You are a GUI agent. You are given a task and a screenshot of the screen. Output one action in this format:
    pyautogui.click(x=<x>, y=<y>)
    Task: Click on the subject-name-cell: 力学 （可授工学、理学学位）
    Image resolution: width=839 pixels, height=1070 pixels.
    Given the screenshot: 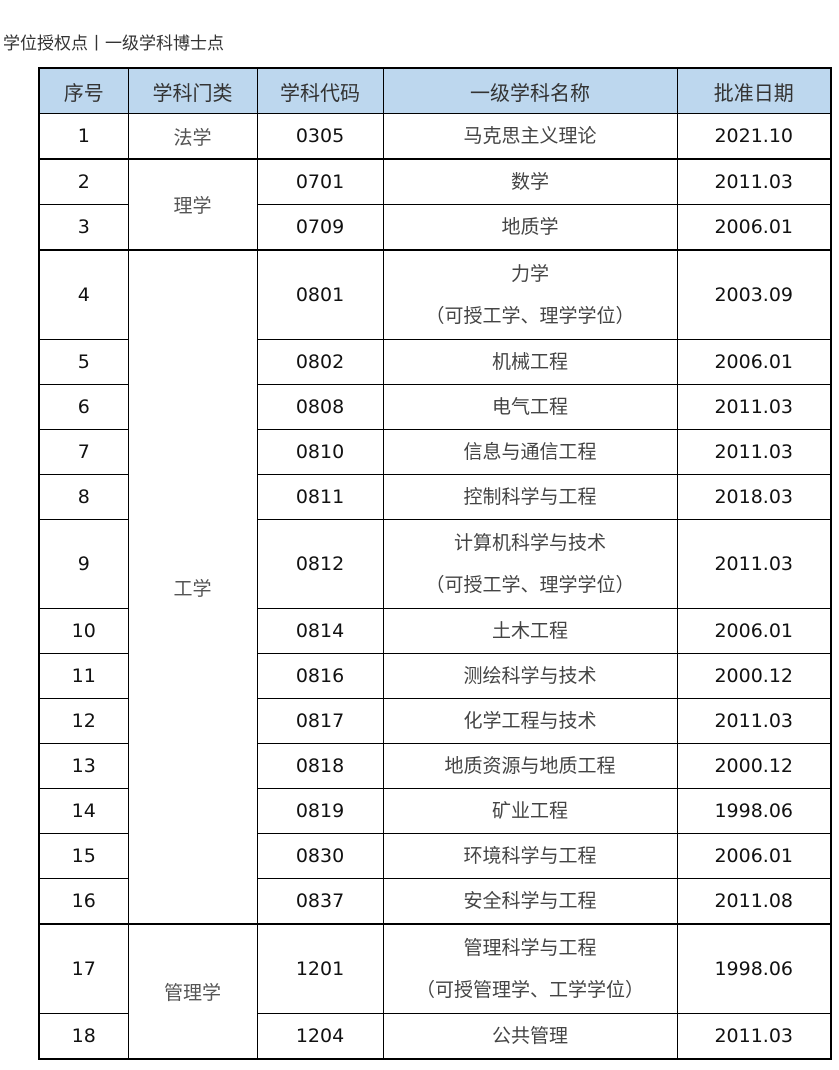 What is the action you would take?
    pyautogui.click(x=530, y=294)
    